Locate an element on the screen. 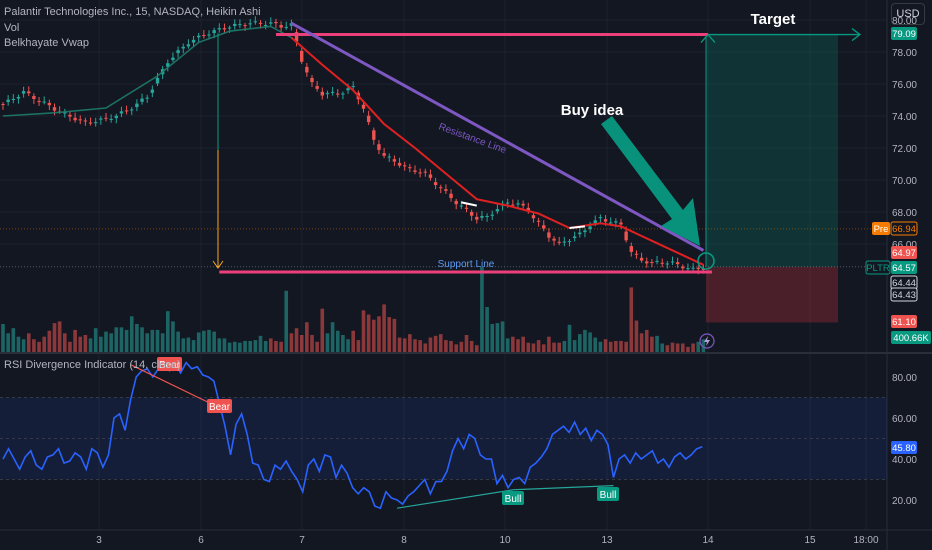  vwap-indicator-label: Belkhayate Vwap is located at coordinates (46, 43).